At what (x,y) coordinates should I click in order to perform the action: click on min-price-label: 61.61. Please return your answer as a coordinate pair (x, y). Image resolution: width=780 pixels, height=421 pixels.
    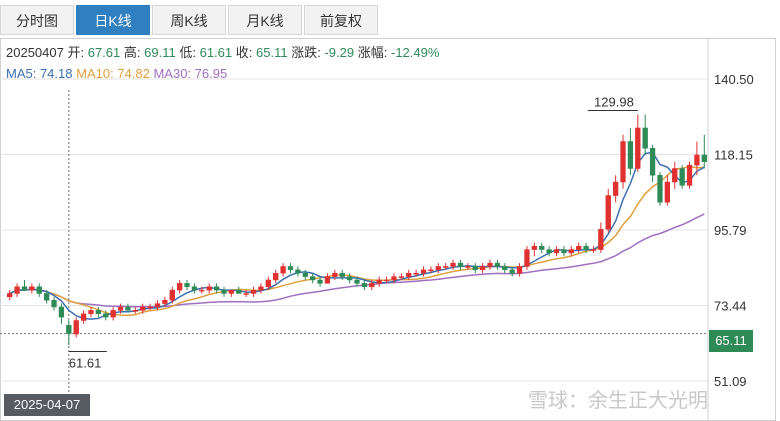
    Looking at the image, I should click on (85, 362).